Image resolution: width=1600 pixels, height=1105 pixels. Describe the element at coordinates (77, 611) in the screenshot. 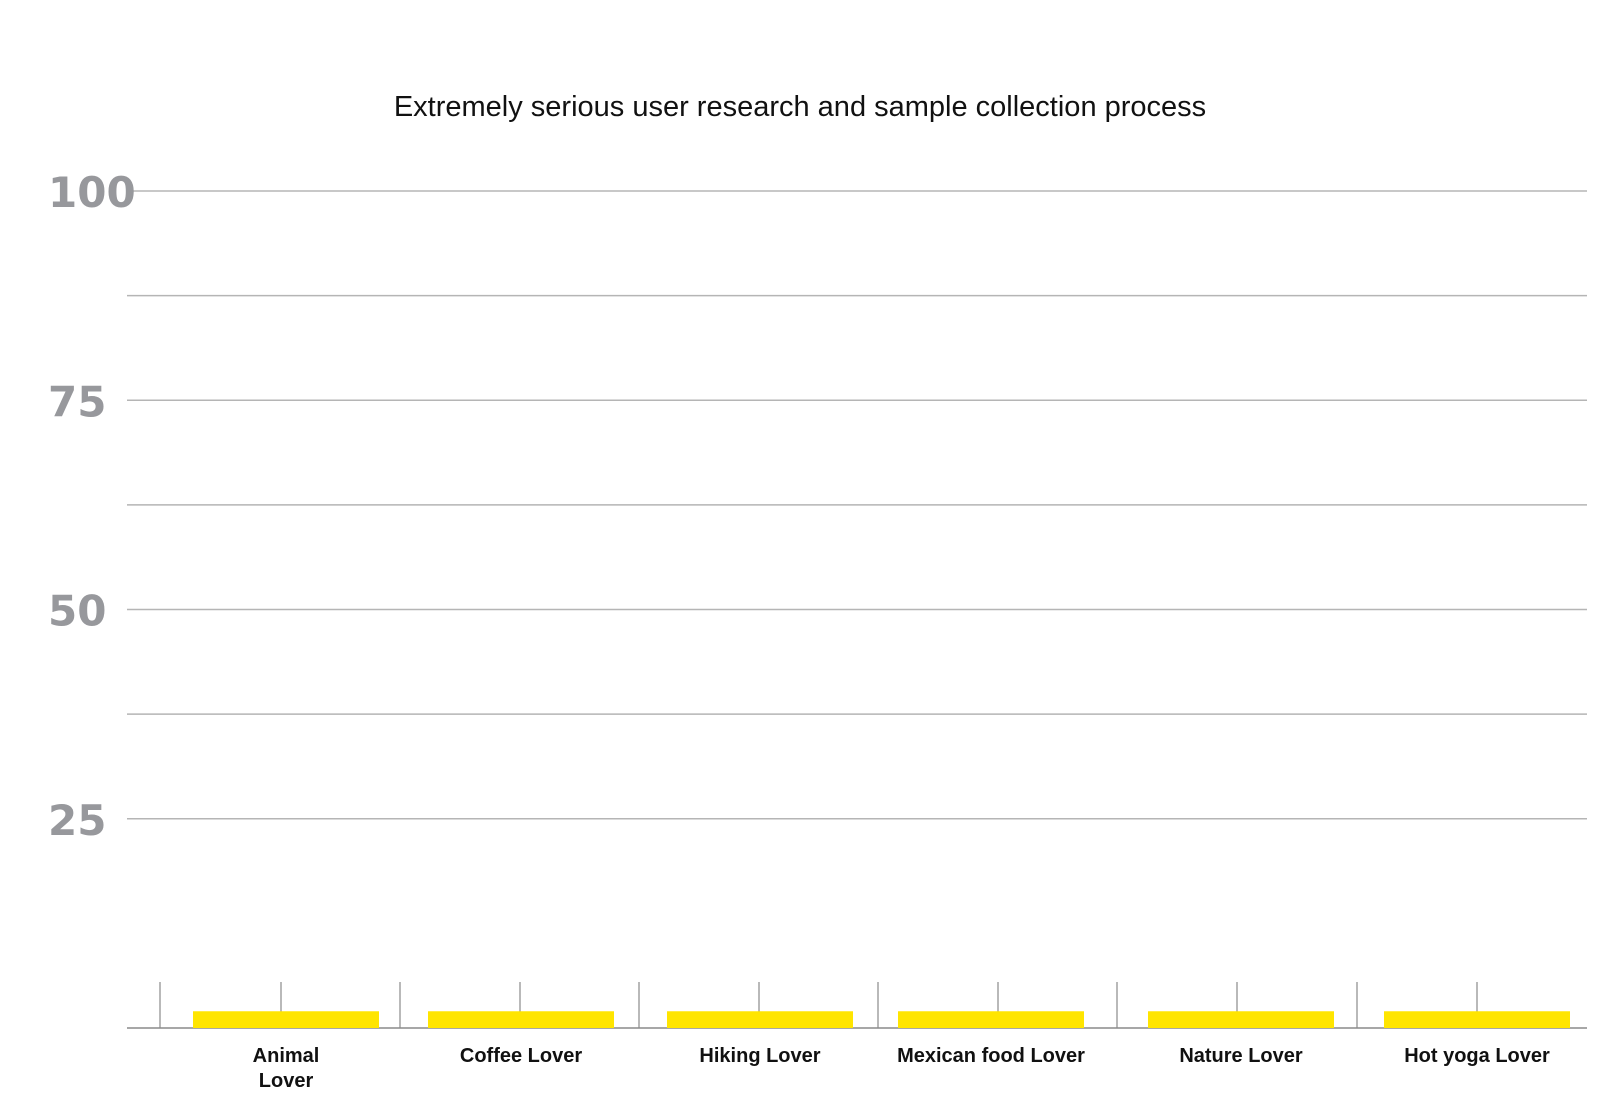

I see `y-tick-label: 50` at that location.